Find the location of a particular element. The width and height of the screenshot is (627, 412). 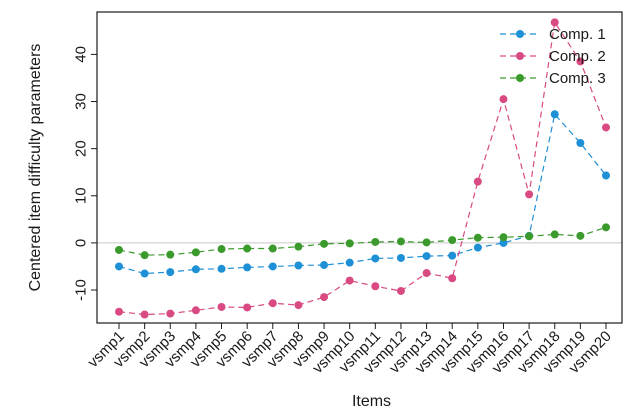

y-tick-label: 10 is located at coordinates (81, 195).